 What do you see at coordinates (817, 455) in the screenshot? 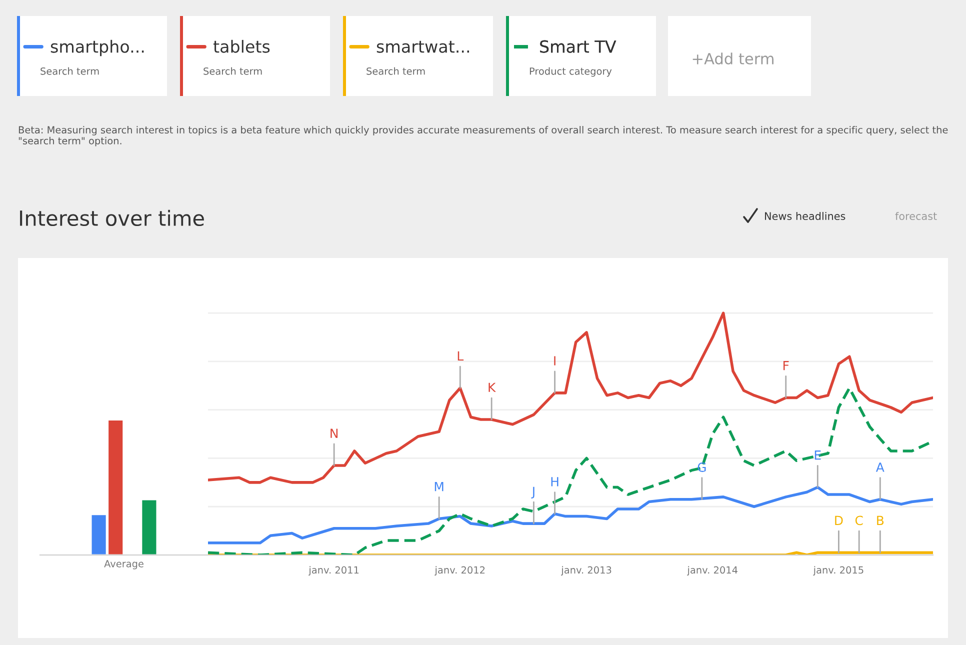
I see `annotation: E` at bounding box center [817, 455].